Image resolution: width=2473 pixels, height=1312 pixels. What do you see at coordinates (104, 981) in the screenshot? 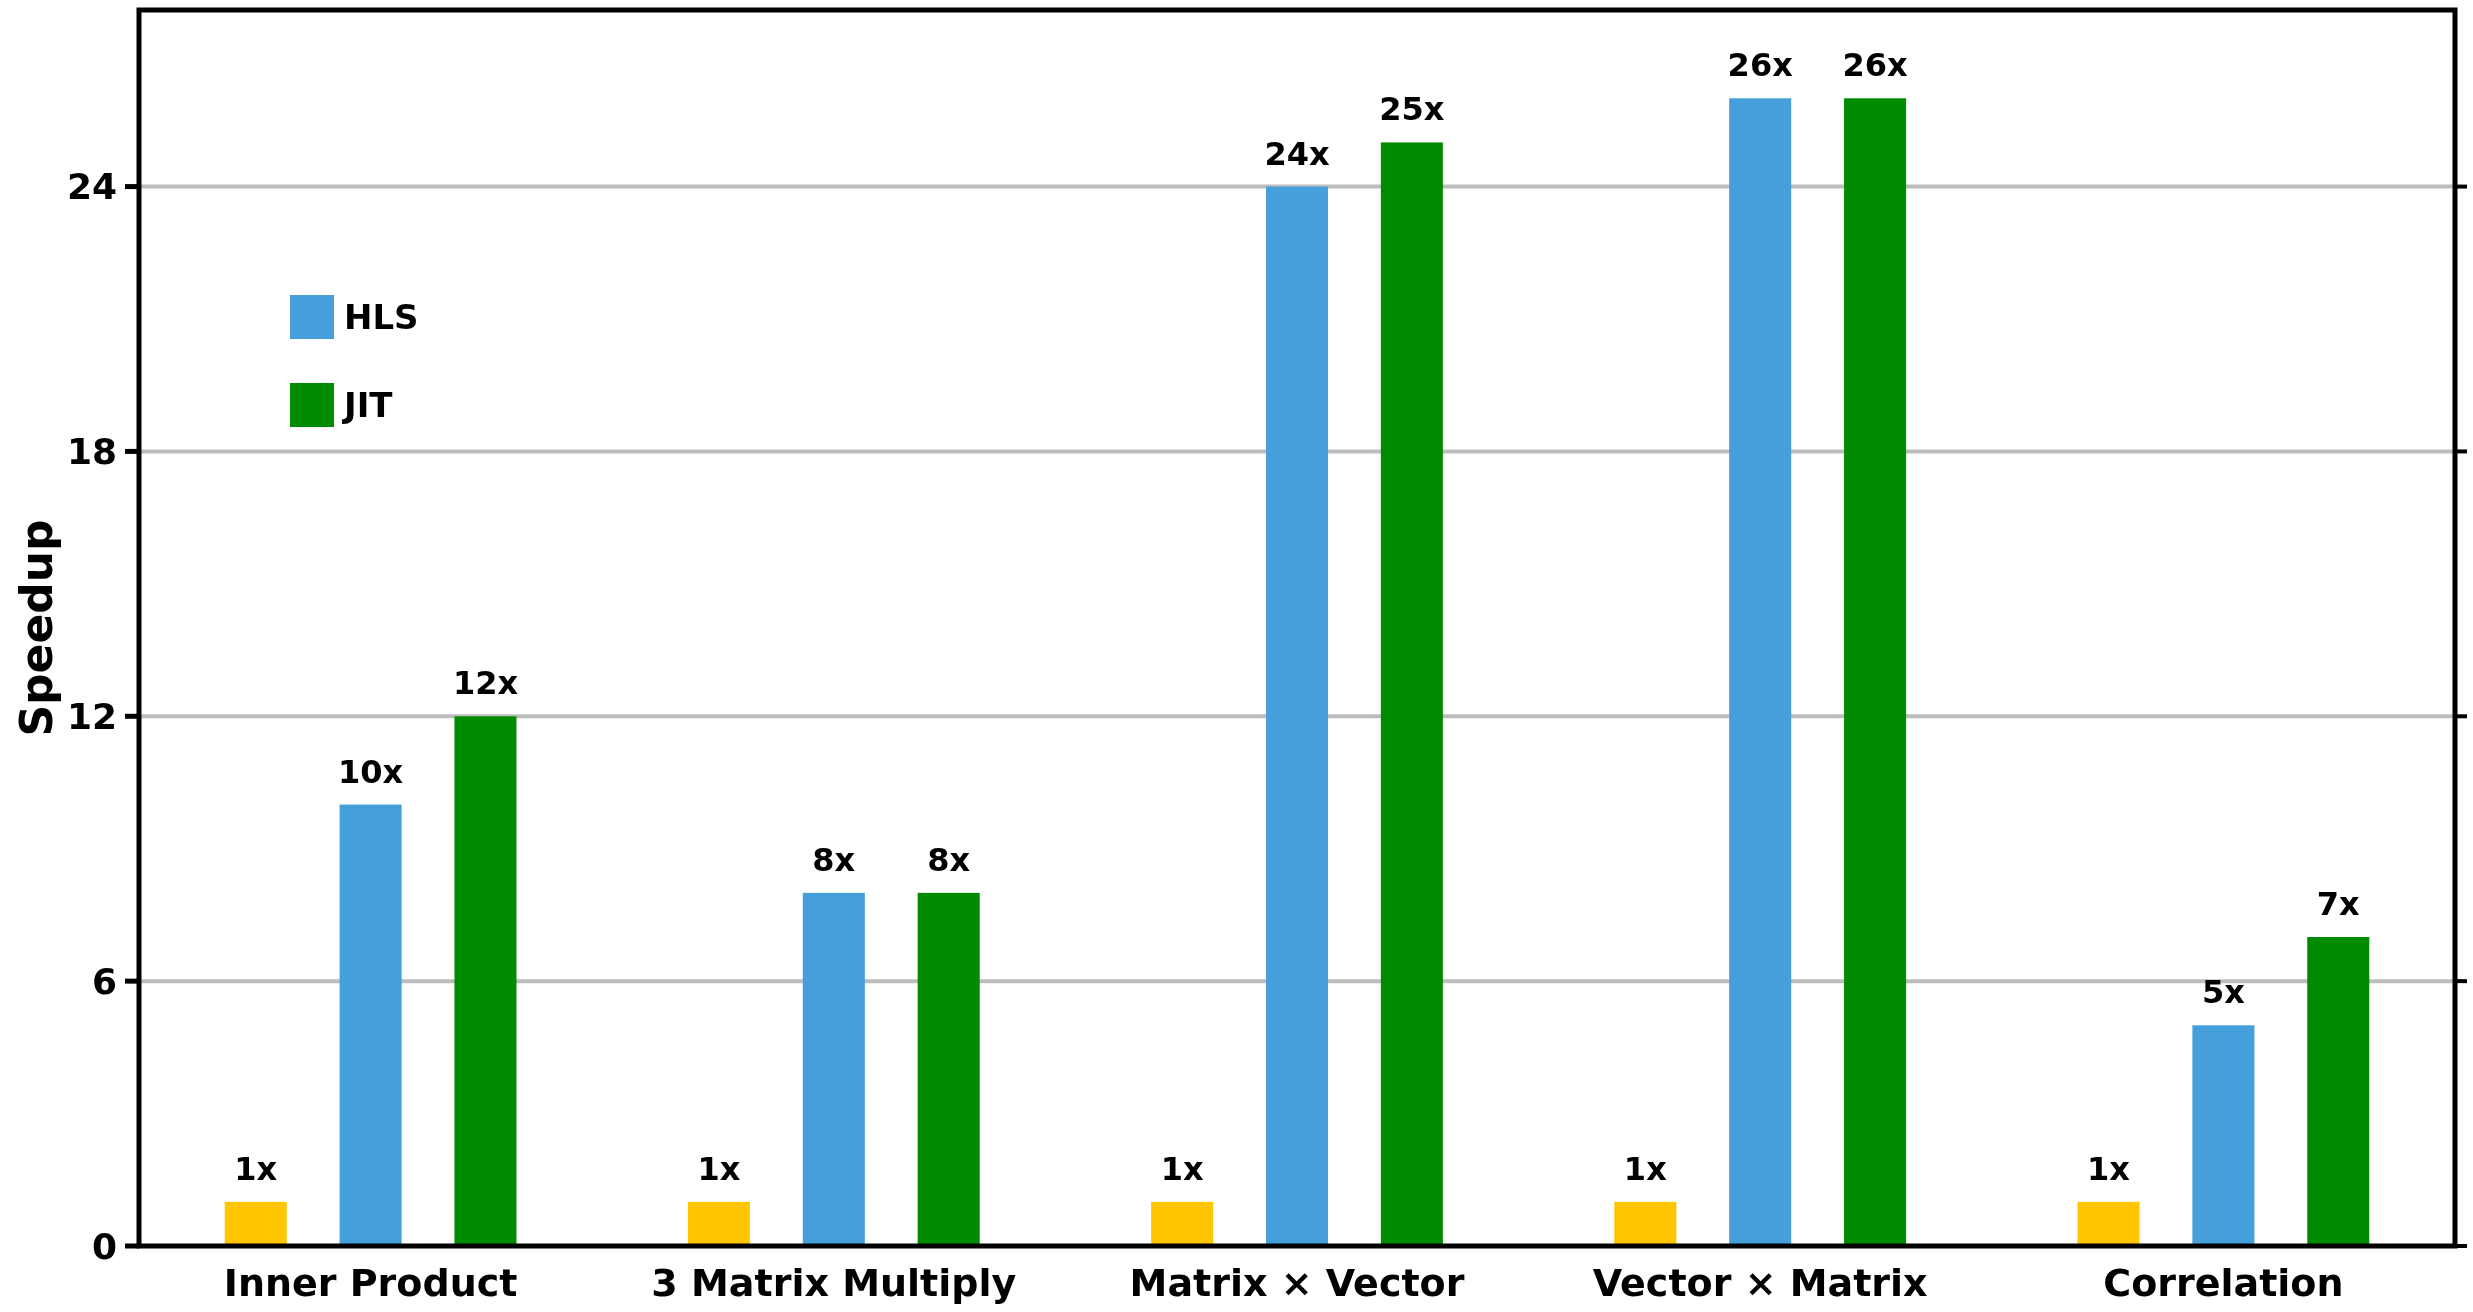
I see `y-tick-label: 6` at bounding box center [104, 981].